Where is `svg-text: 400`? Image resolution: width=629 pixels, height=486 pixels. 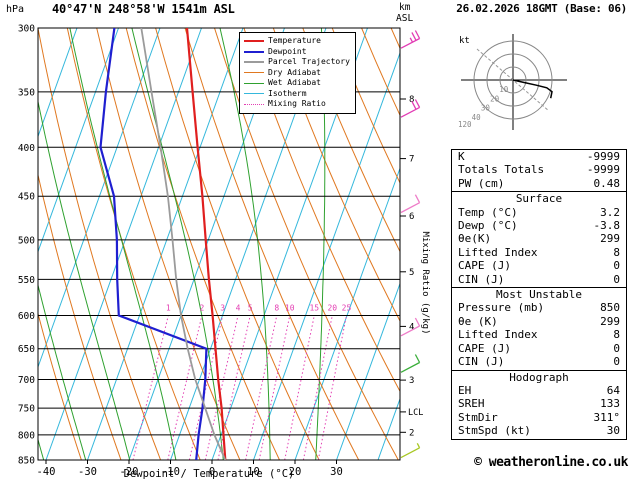
svg-text: 400 is located at coordinates (26, 148).